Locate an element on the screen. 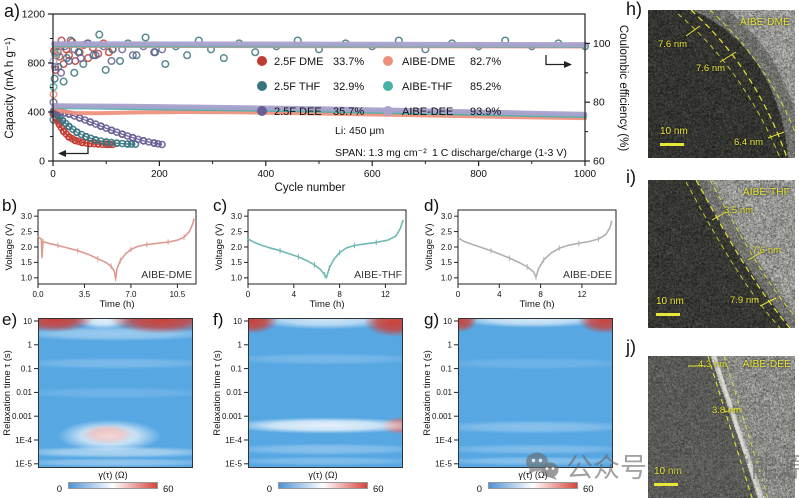 The height and width of the screenshot is (498, 799). svg-text: 3.5 is located at coordinates (85, 294).